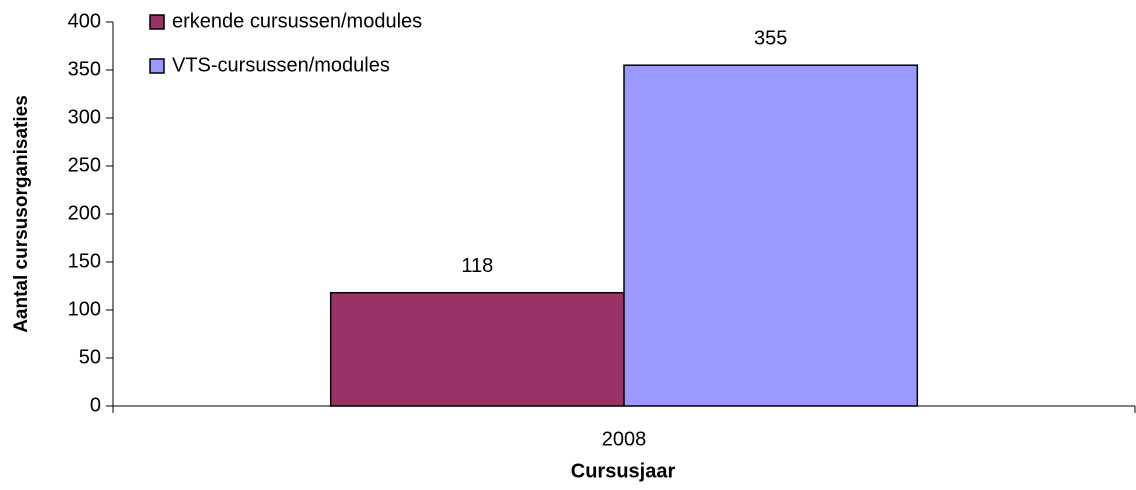 The image size is (1136, 490). I want to click on bar, so click(477, 349).